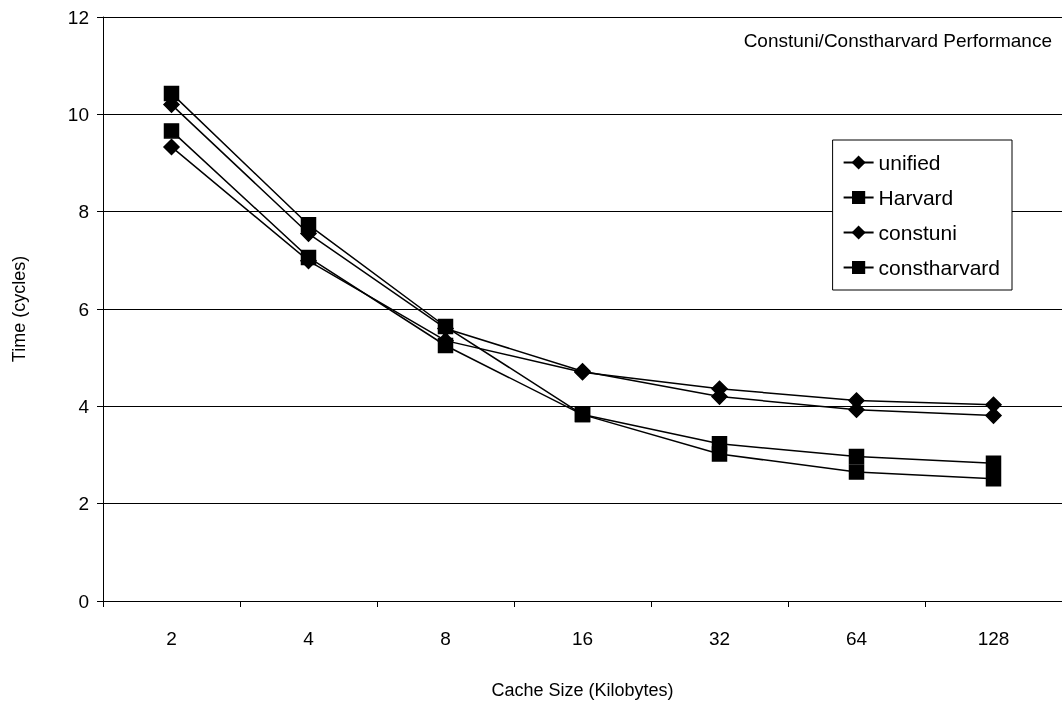 This screenshot has height=710, width=1062. Describe the element at coordinates (582, 690) in the screenshot. I see `x-axis-title: Cache Size (Kilobytes)` at that location.